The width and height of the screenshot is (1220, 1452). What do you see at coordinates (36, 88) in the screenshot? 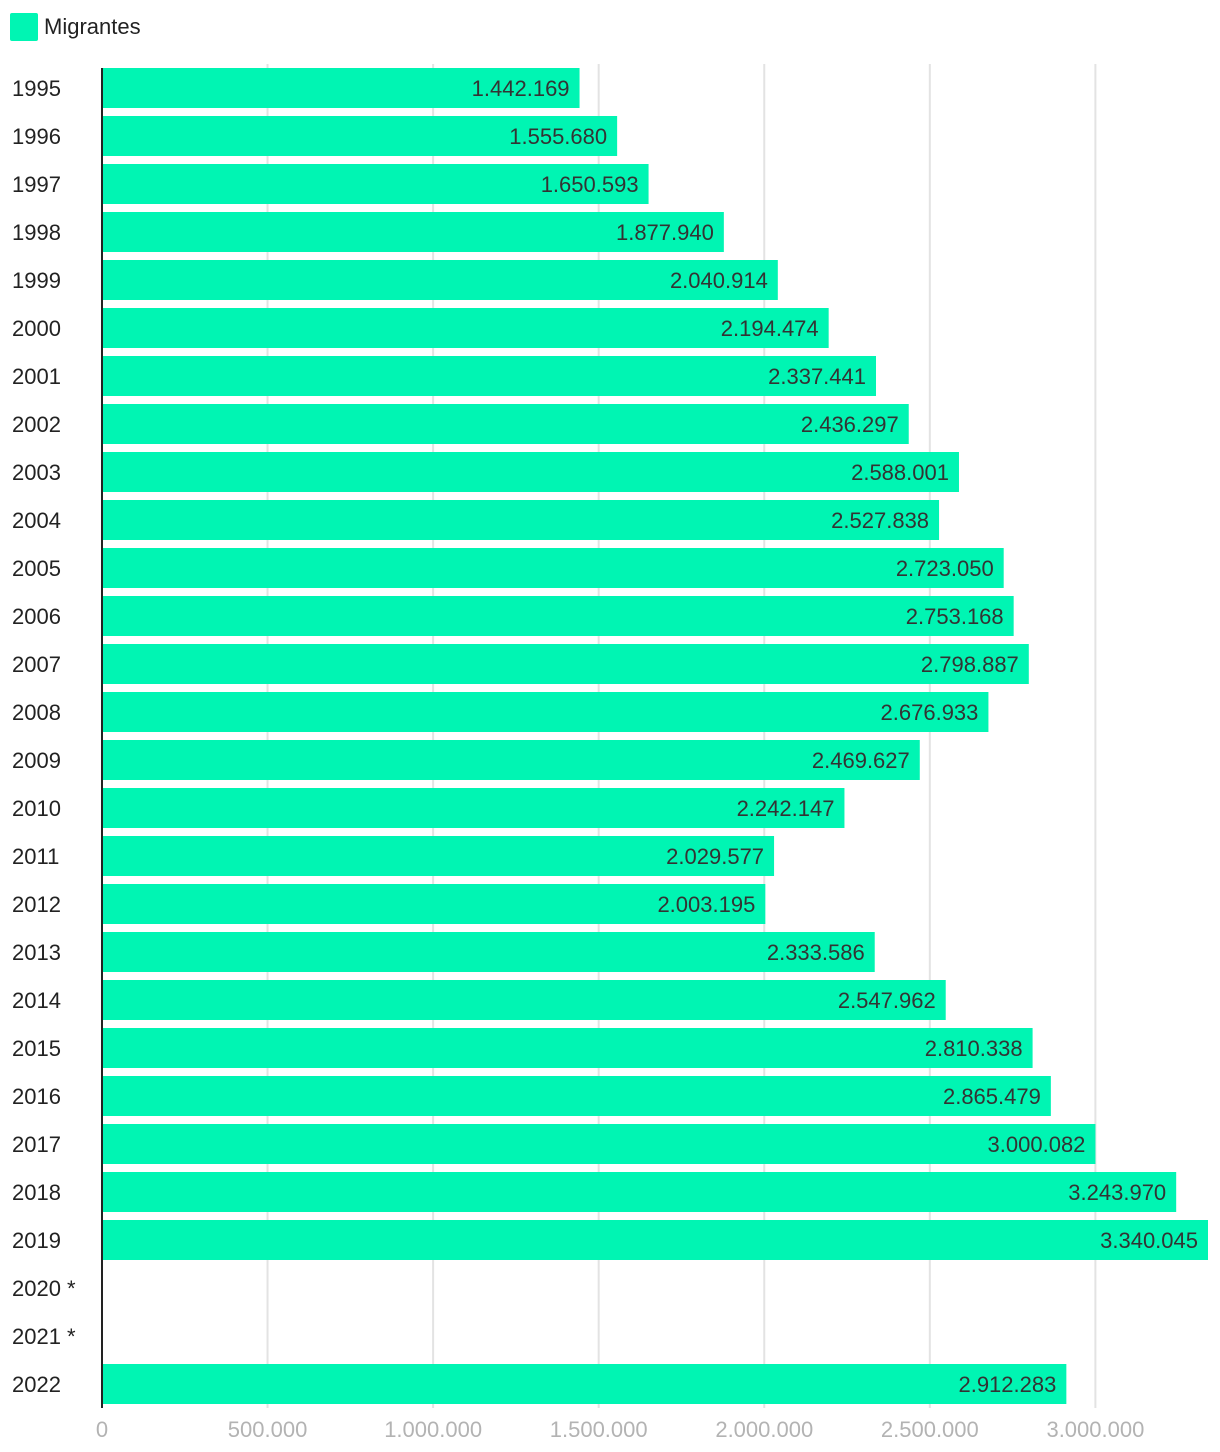
I see `y-category-label: 1995` at bounding box center [36, 88].